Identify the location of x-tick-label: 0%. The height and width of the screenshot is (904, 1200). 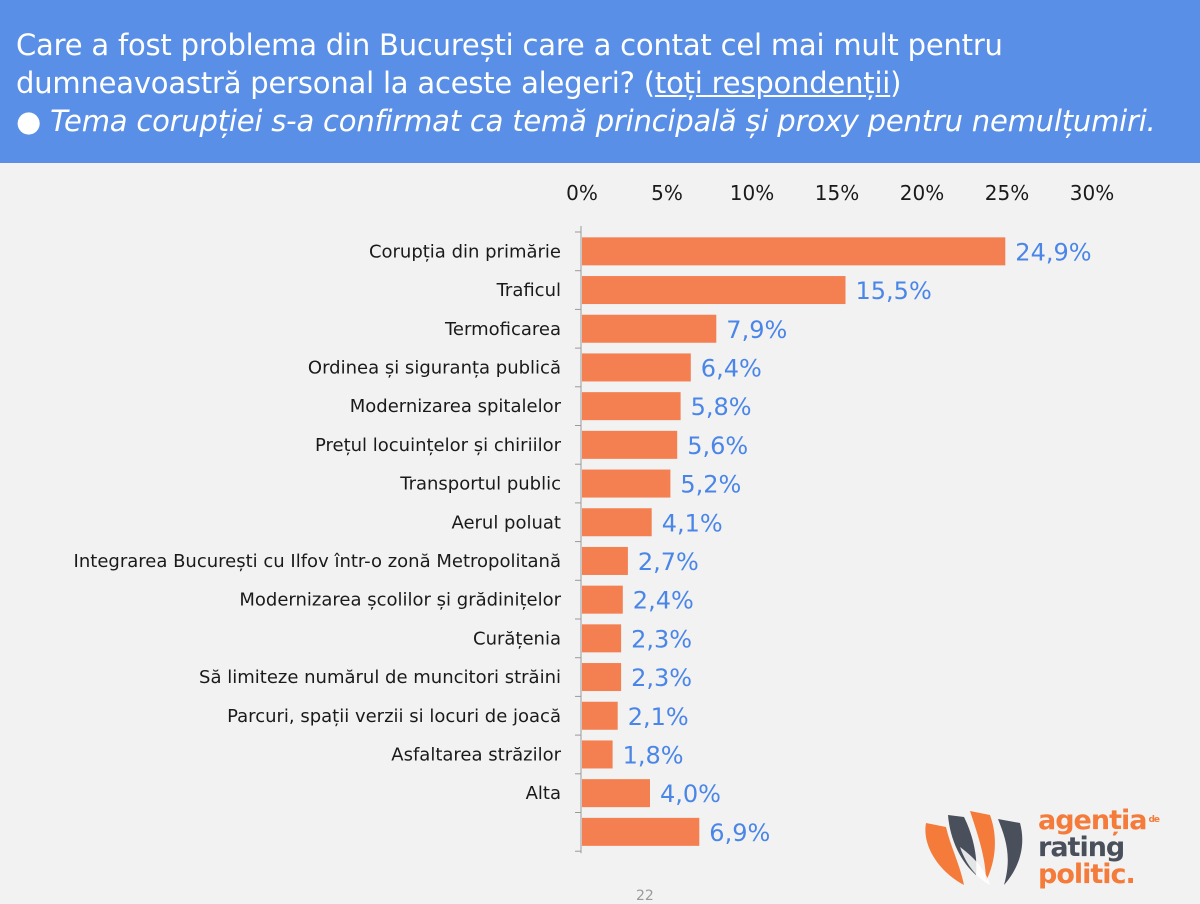
(582, 193).